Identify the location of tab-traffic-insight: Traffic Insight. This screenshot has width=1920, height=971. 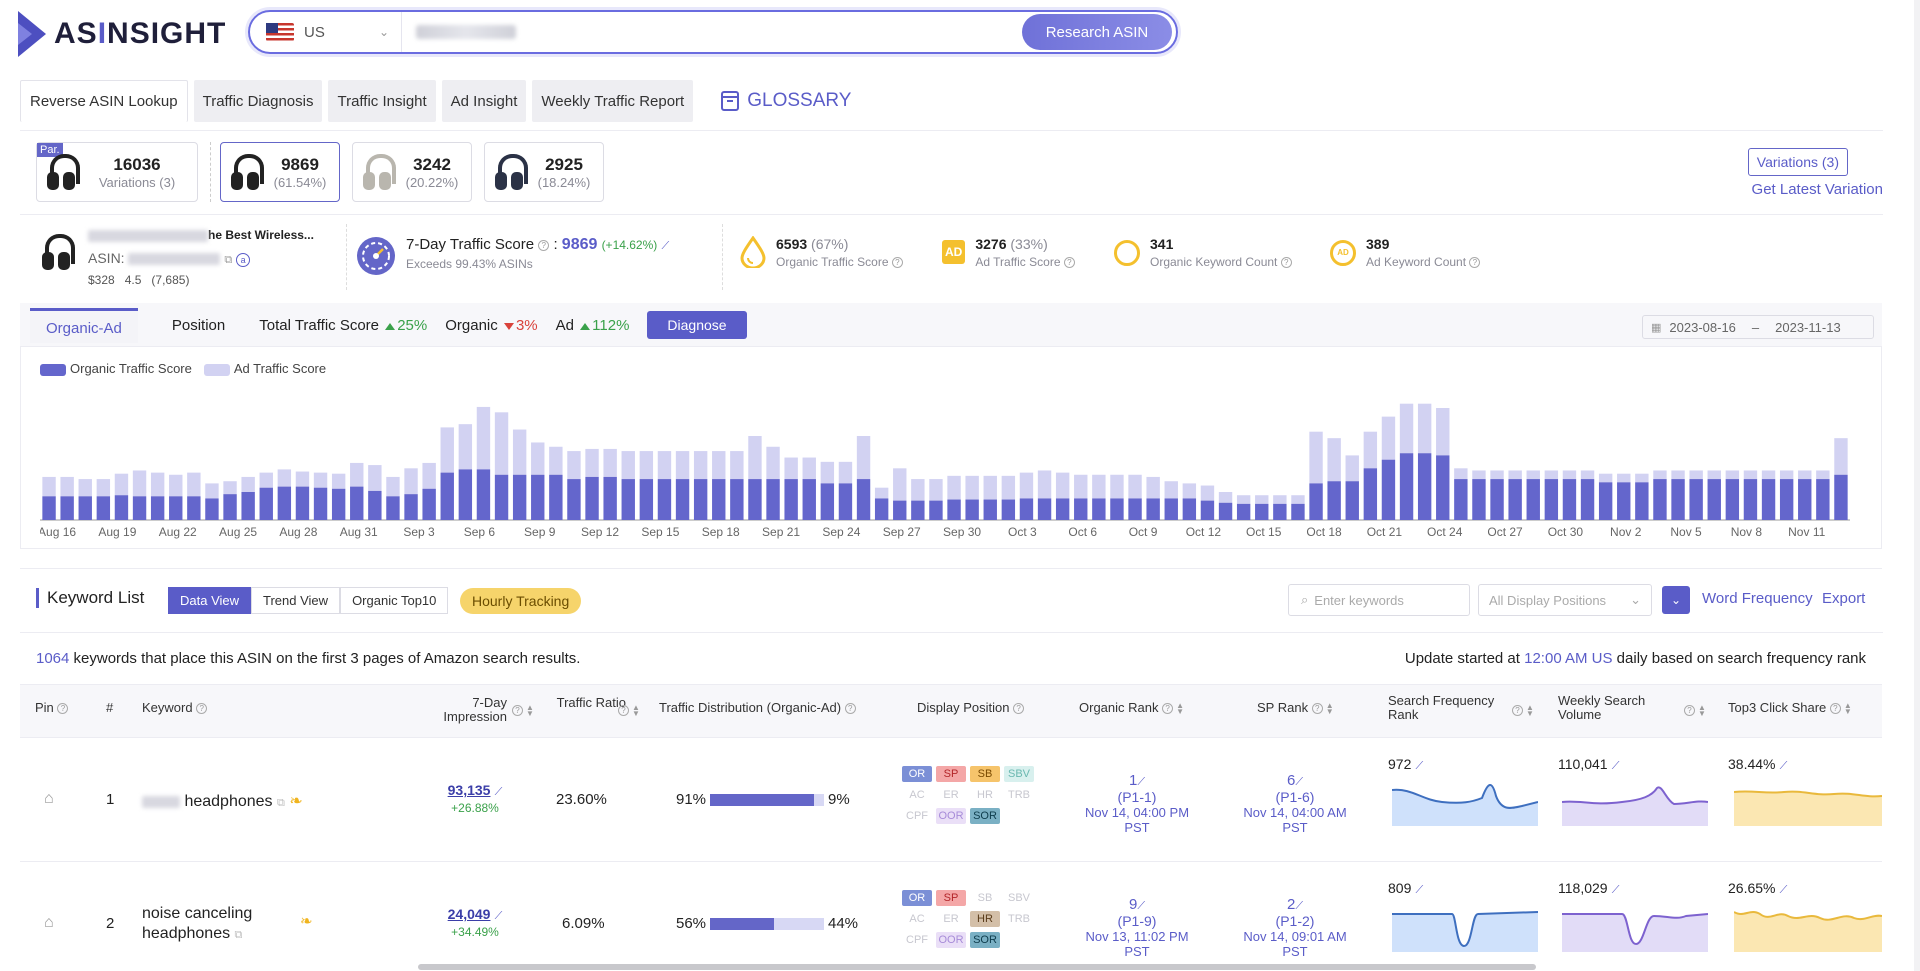
(382, 101).